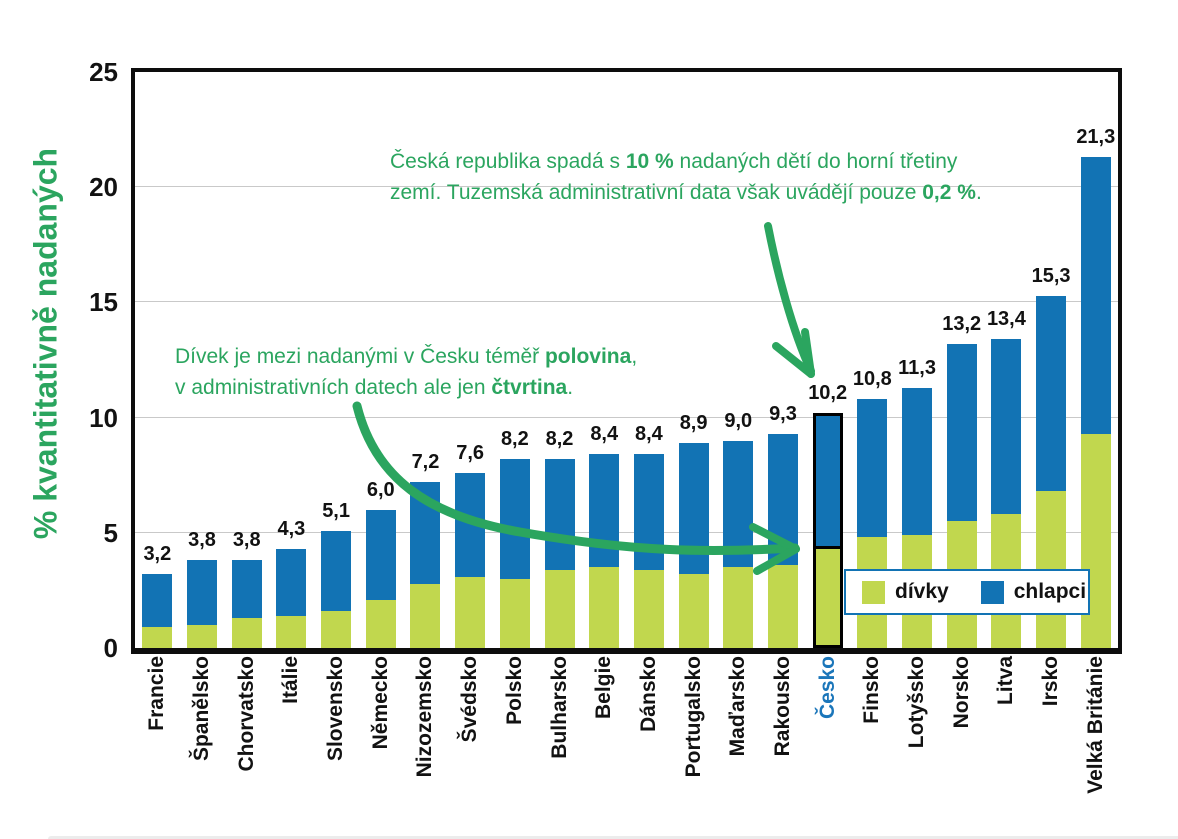 This screenshot has width=1178, height=839. Describe the element at coordinates (246, 360) in the screenshot. I see `bar-slot-chorvatsko: 3,8` at that location.